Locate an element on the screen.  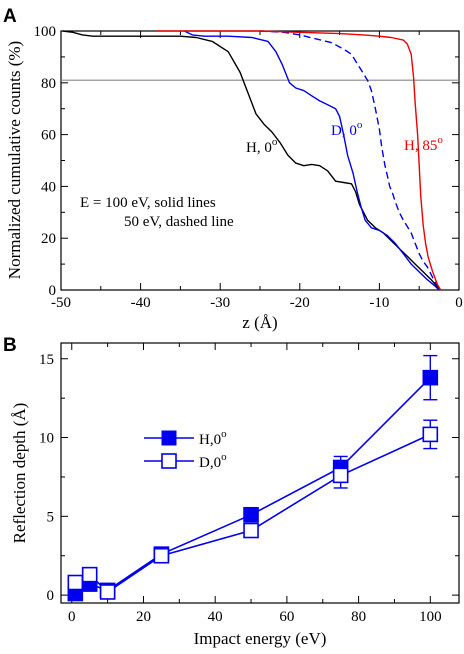
chart-b-xtick-label: 20 is located at coordinates (143, 617).